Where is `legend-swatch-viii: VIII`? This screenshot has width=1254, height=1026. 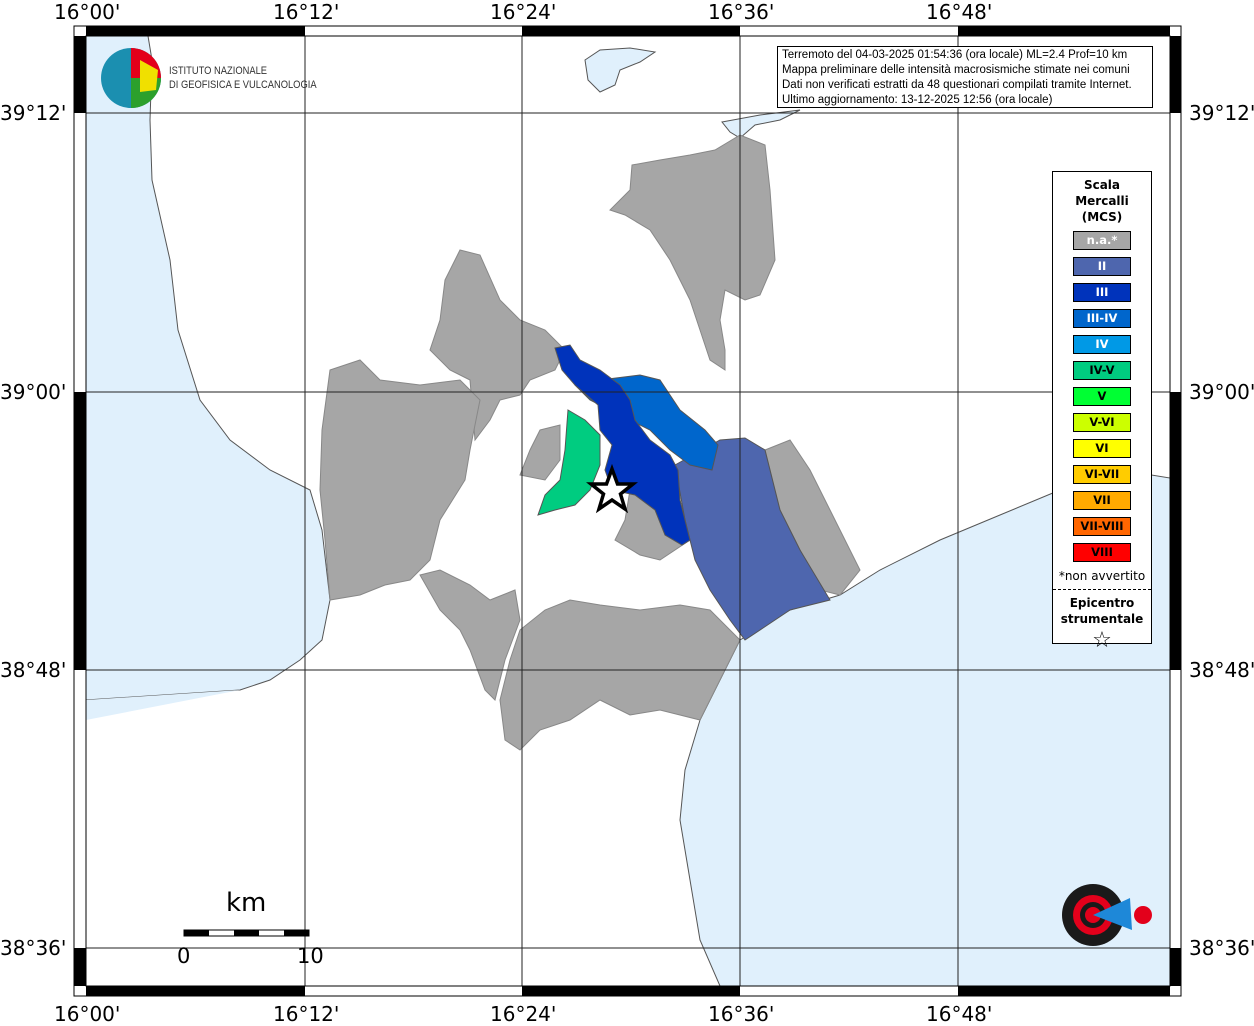 legend-swatch-viii: VIII is located at coordinates (1102, 552).